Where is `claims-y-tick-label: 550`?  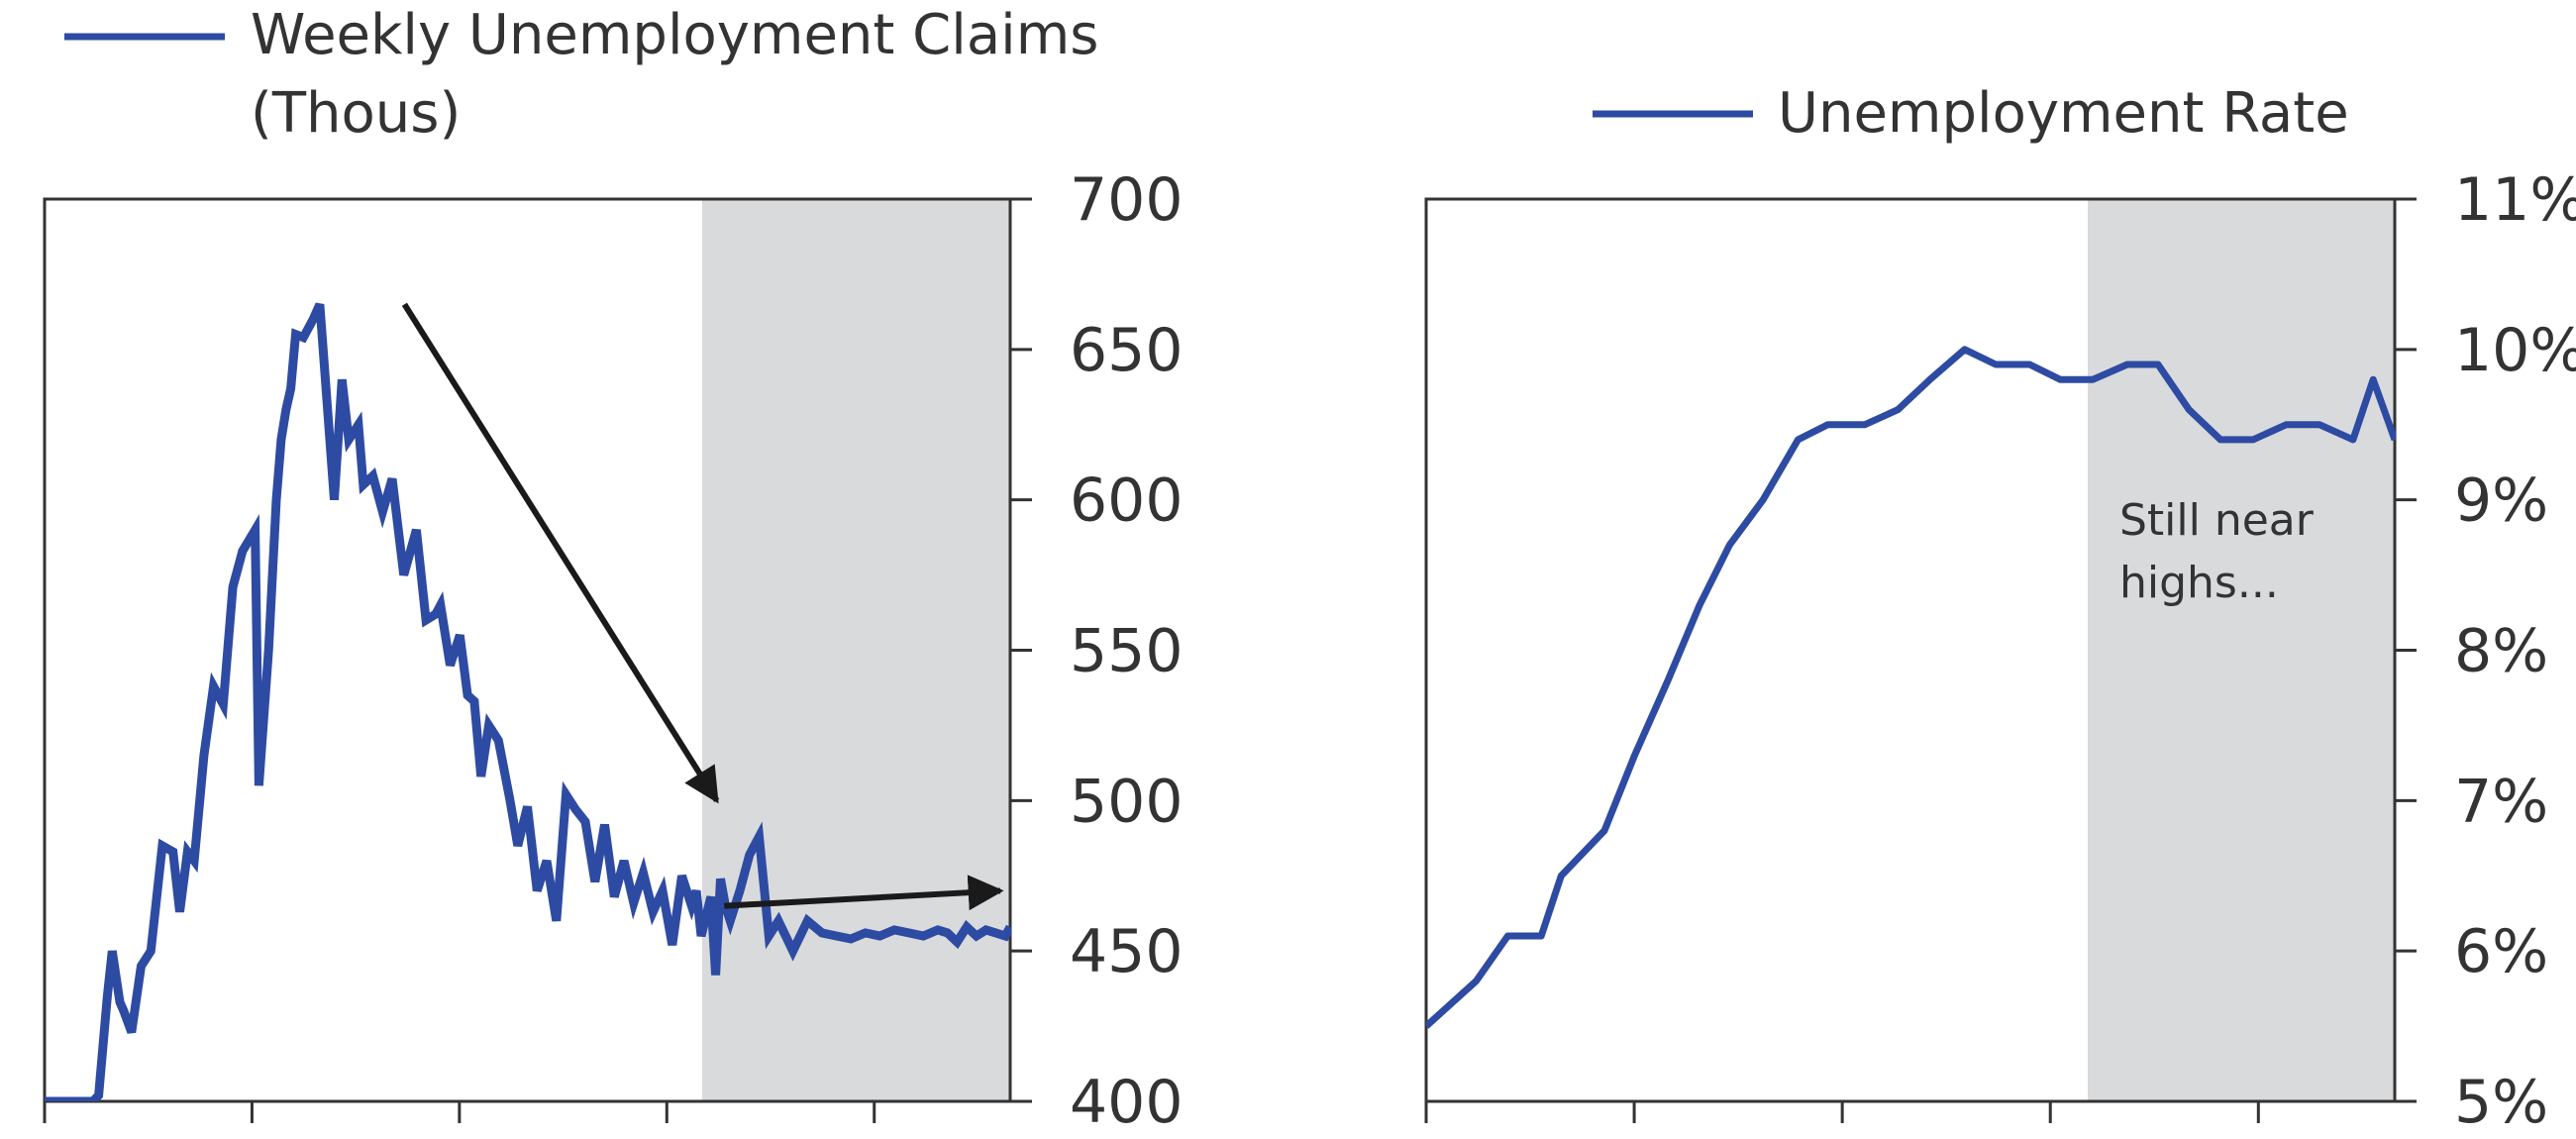 claims-y-tick-label: 550 is located at coordinates (1127, 651).